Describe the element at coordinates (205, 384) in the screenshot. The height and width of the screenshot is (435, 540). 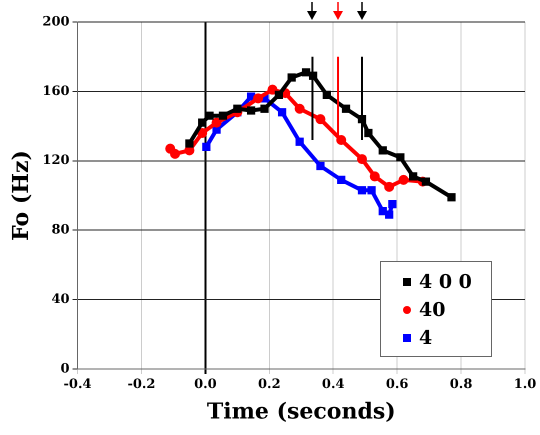
I see `x-tick-label: 0.0` at that location.